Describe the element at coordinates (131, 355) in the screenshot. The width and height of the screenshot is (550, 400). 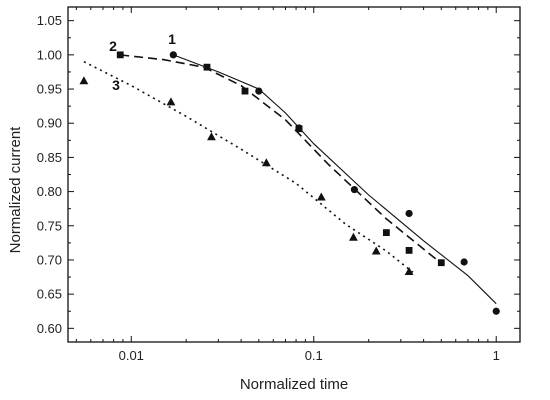
I see `x-tick-label: 0.01` at that location.